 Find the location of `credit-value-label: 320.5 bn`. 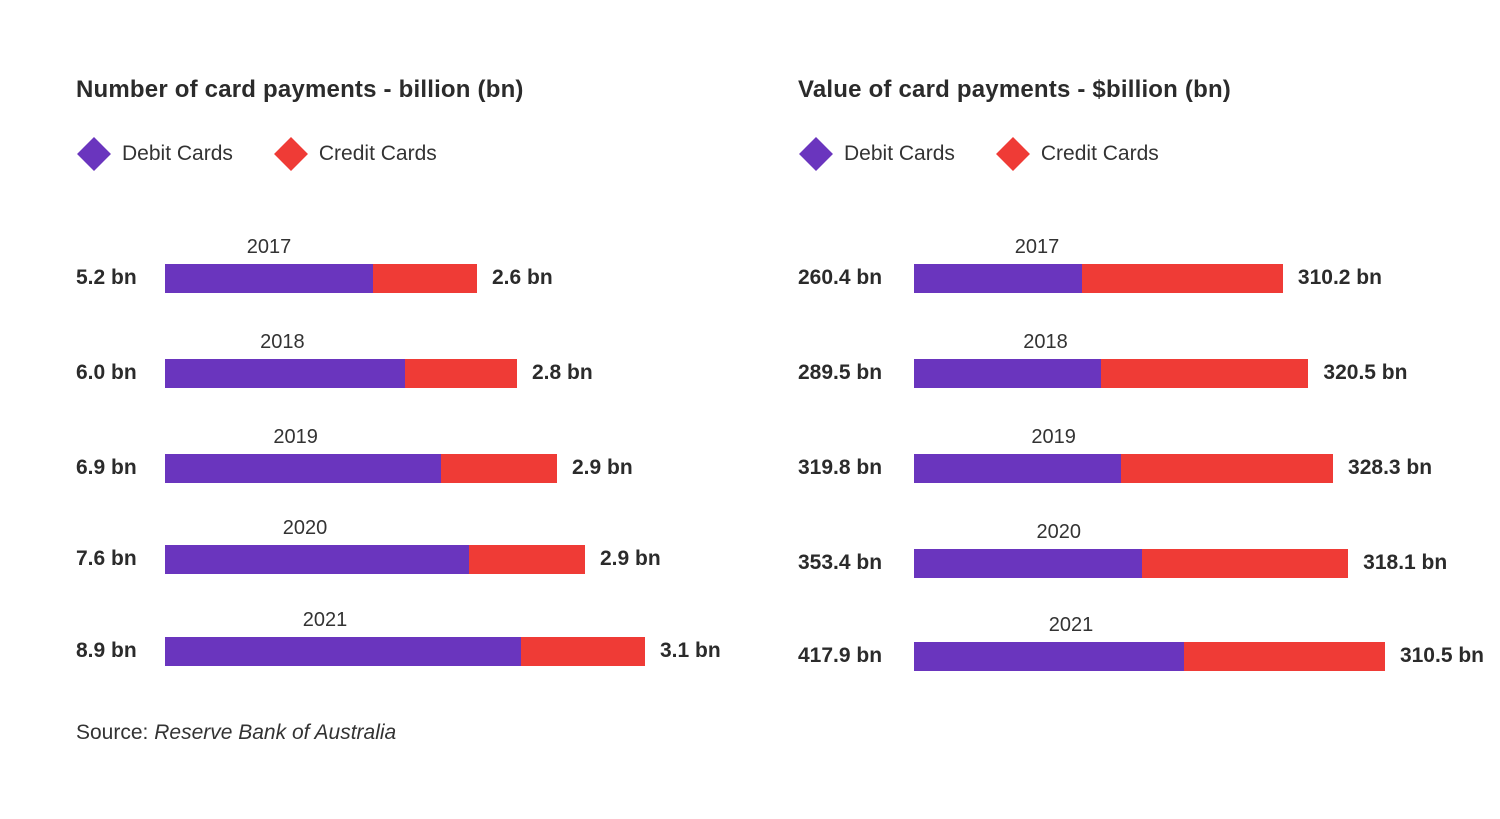

credit-value-label: 320.5 bn is located at coordinates (1365, 372).